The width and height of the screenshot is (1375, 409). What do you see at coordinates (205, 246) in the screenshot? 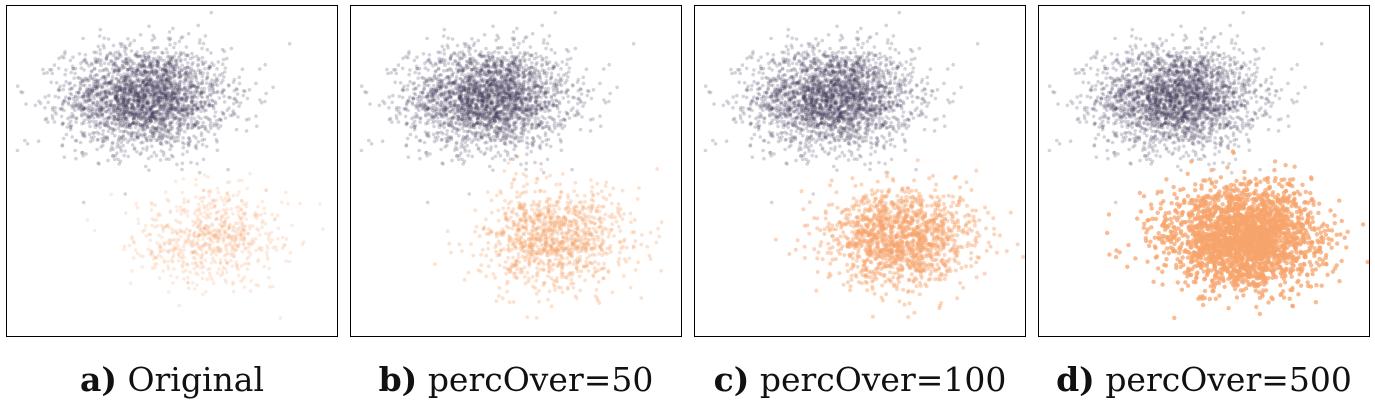
I see `minority-series` at bounding box center [205, 246].